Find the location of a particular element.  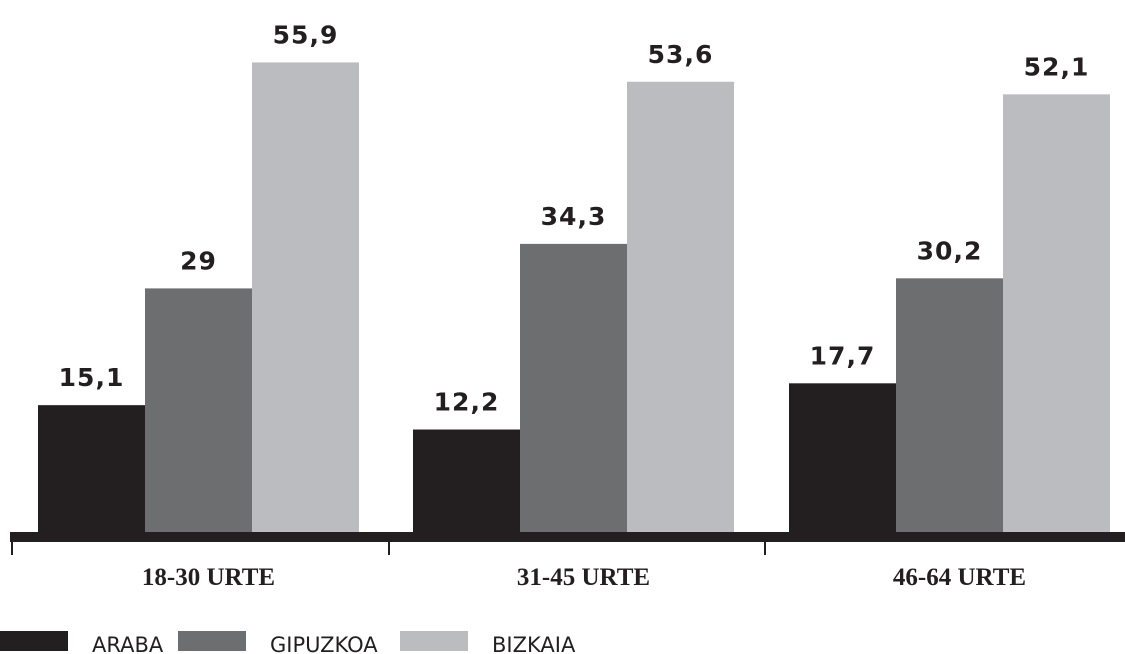

legend-label-bizkaia: BIZKAIA is located at coordinates (534, 643).